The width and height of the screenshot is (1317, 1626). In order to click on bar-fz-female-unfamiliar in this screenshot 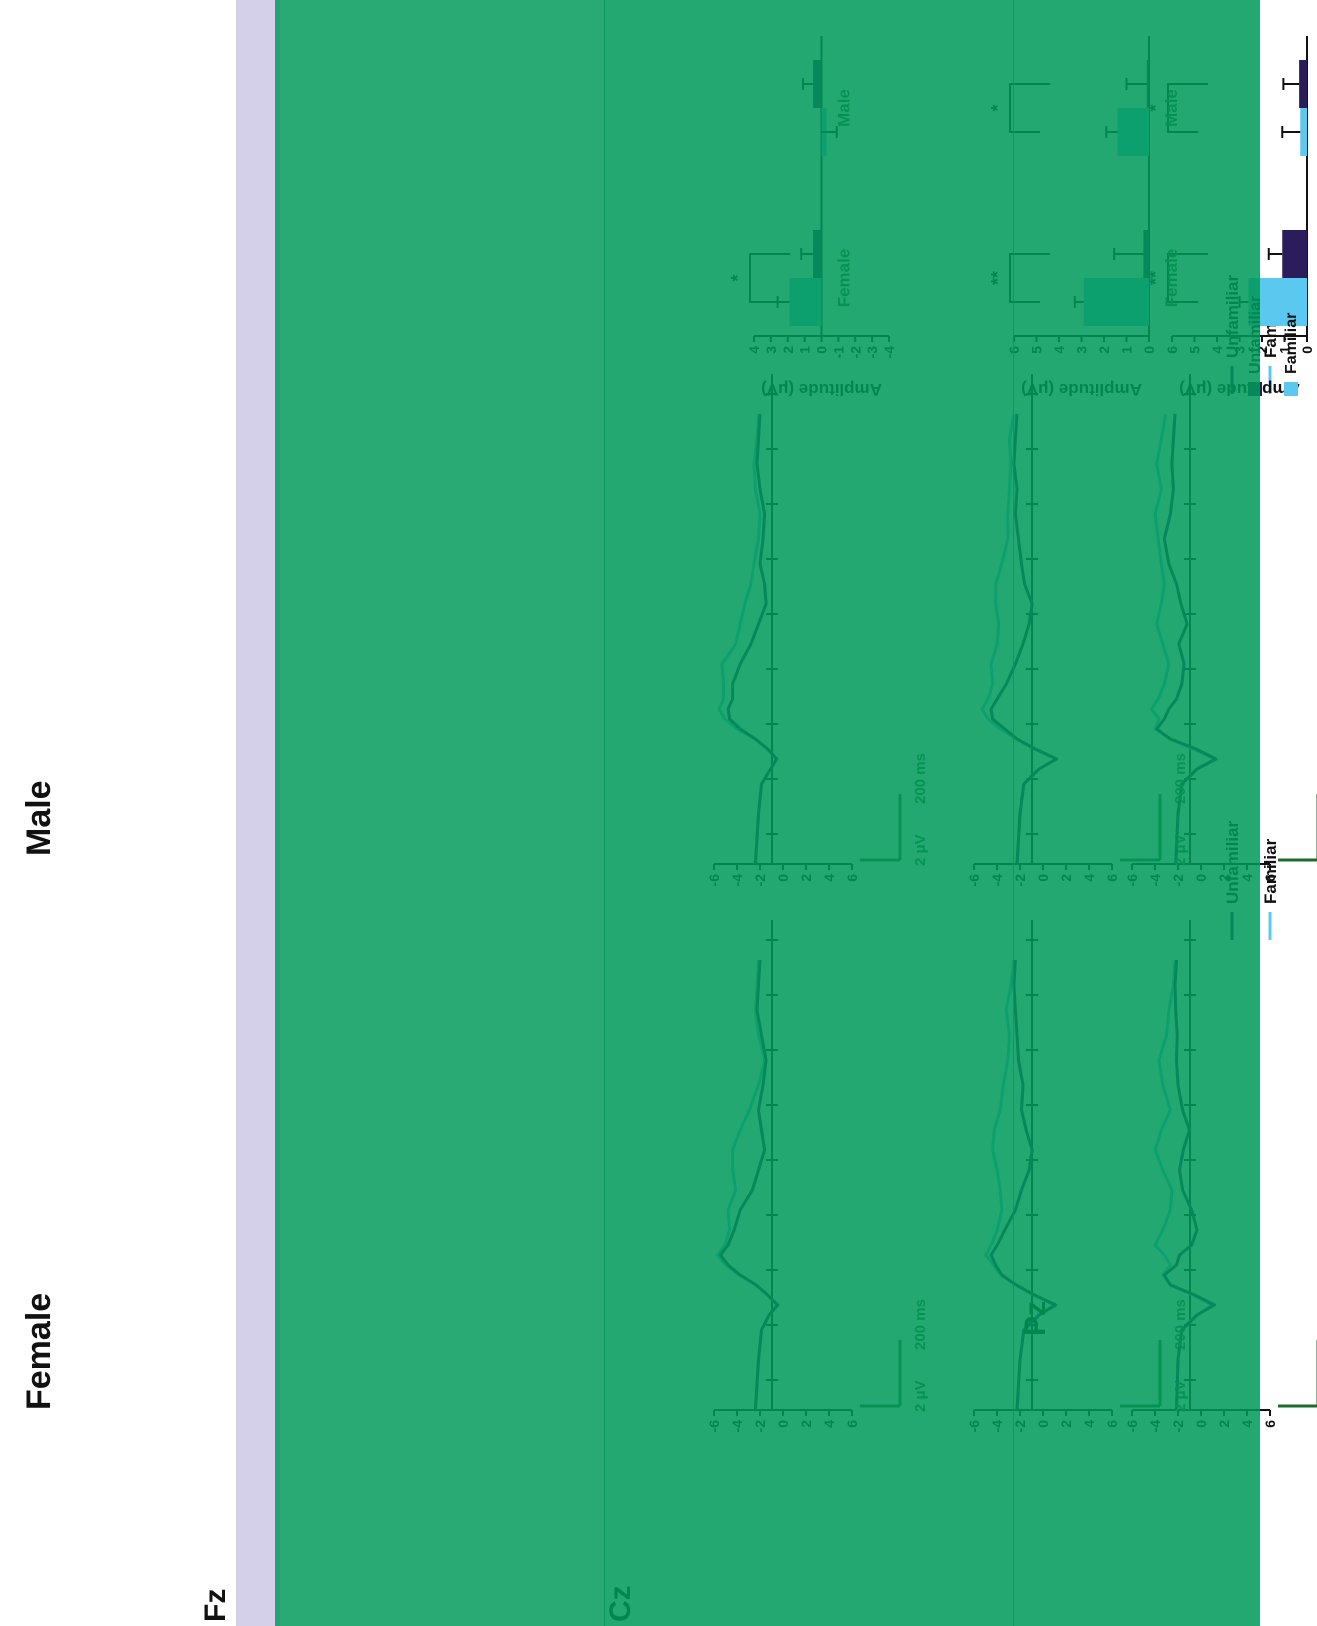, I will do `click(1294, 254)`.